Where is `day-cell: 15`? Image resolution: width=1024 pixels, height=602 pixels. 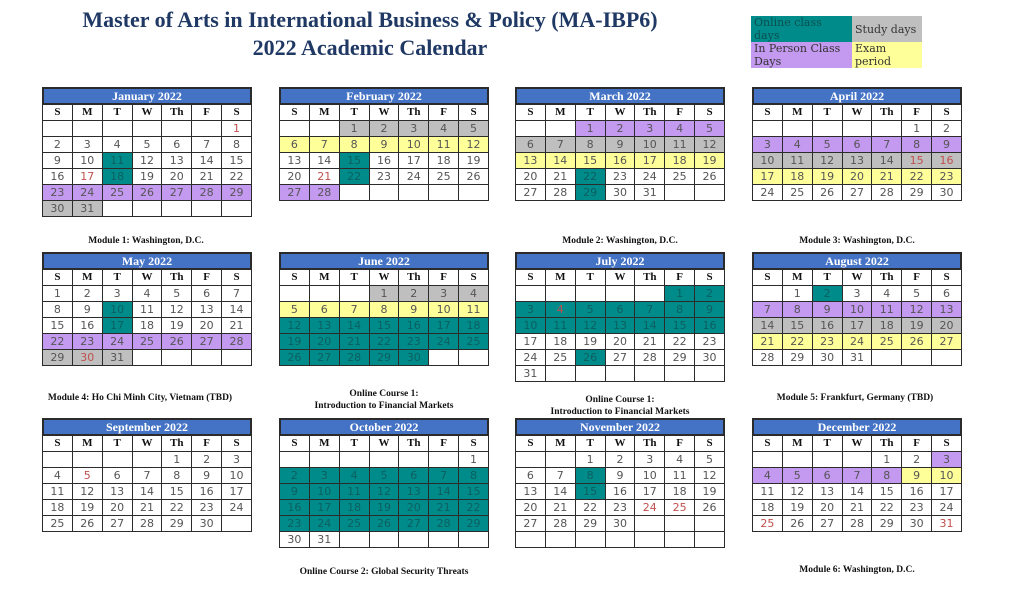
day-cell: 15 is located at coordinates (590, 491).